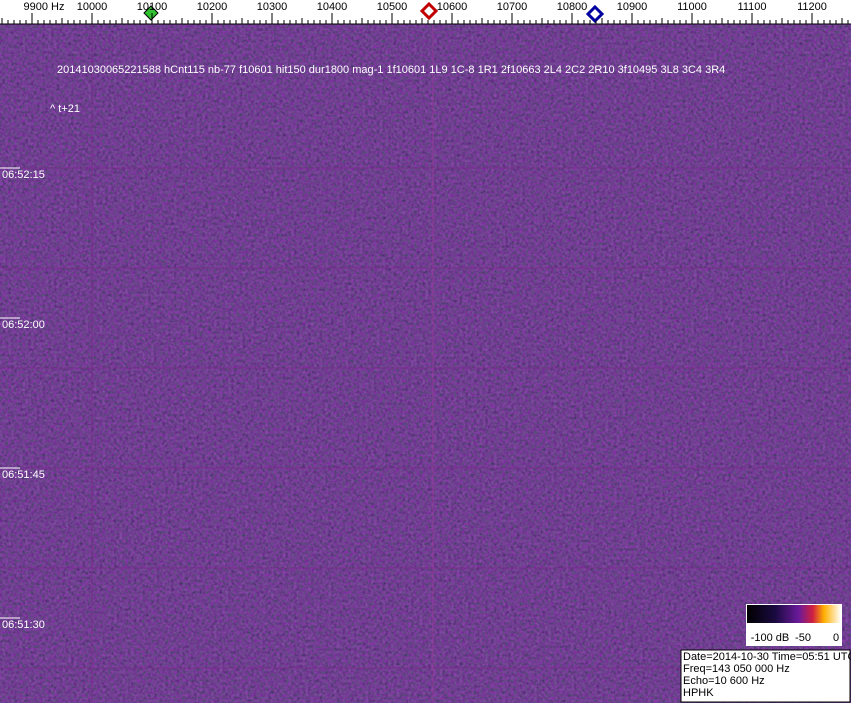 The image size is (851, 708). What do you see at coordinates (595, 14) in the screenshot?
I see `marker-blue` at bounding box center [595, 14].